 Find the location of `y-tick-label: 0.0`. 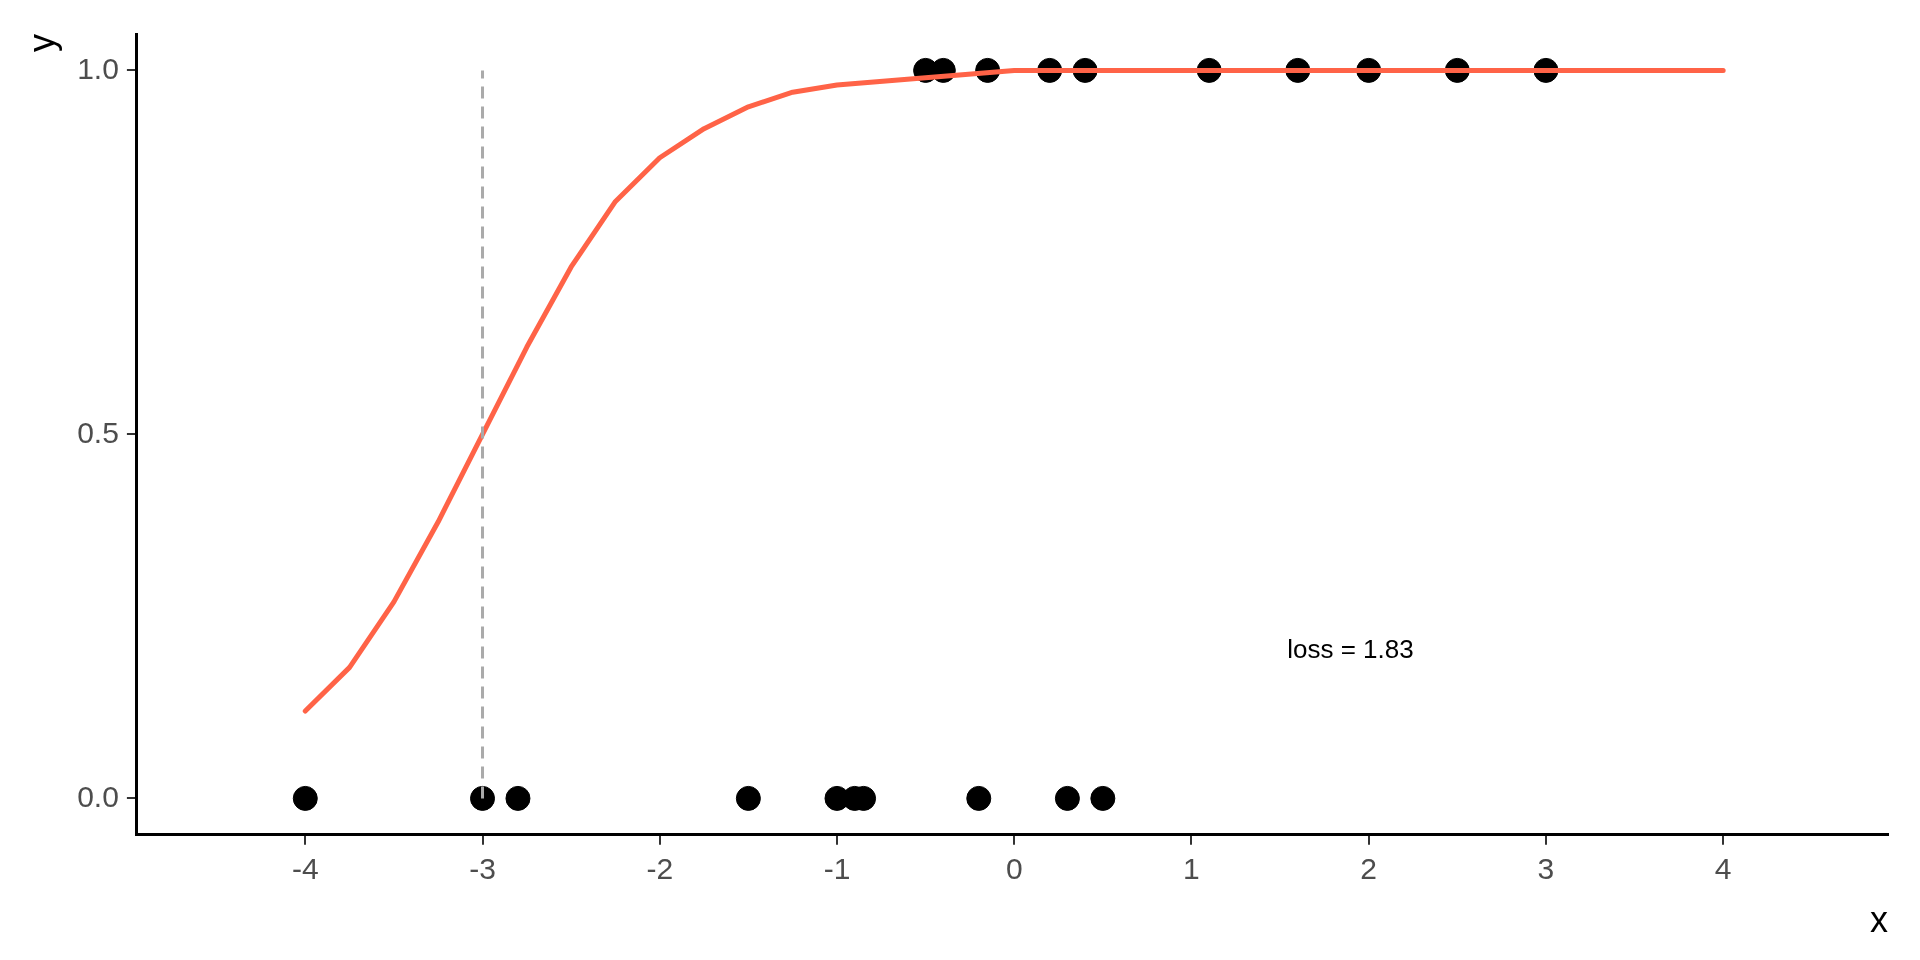

y-tick-label: 0.0 is located at coordinates (98, 796).